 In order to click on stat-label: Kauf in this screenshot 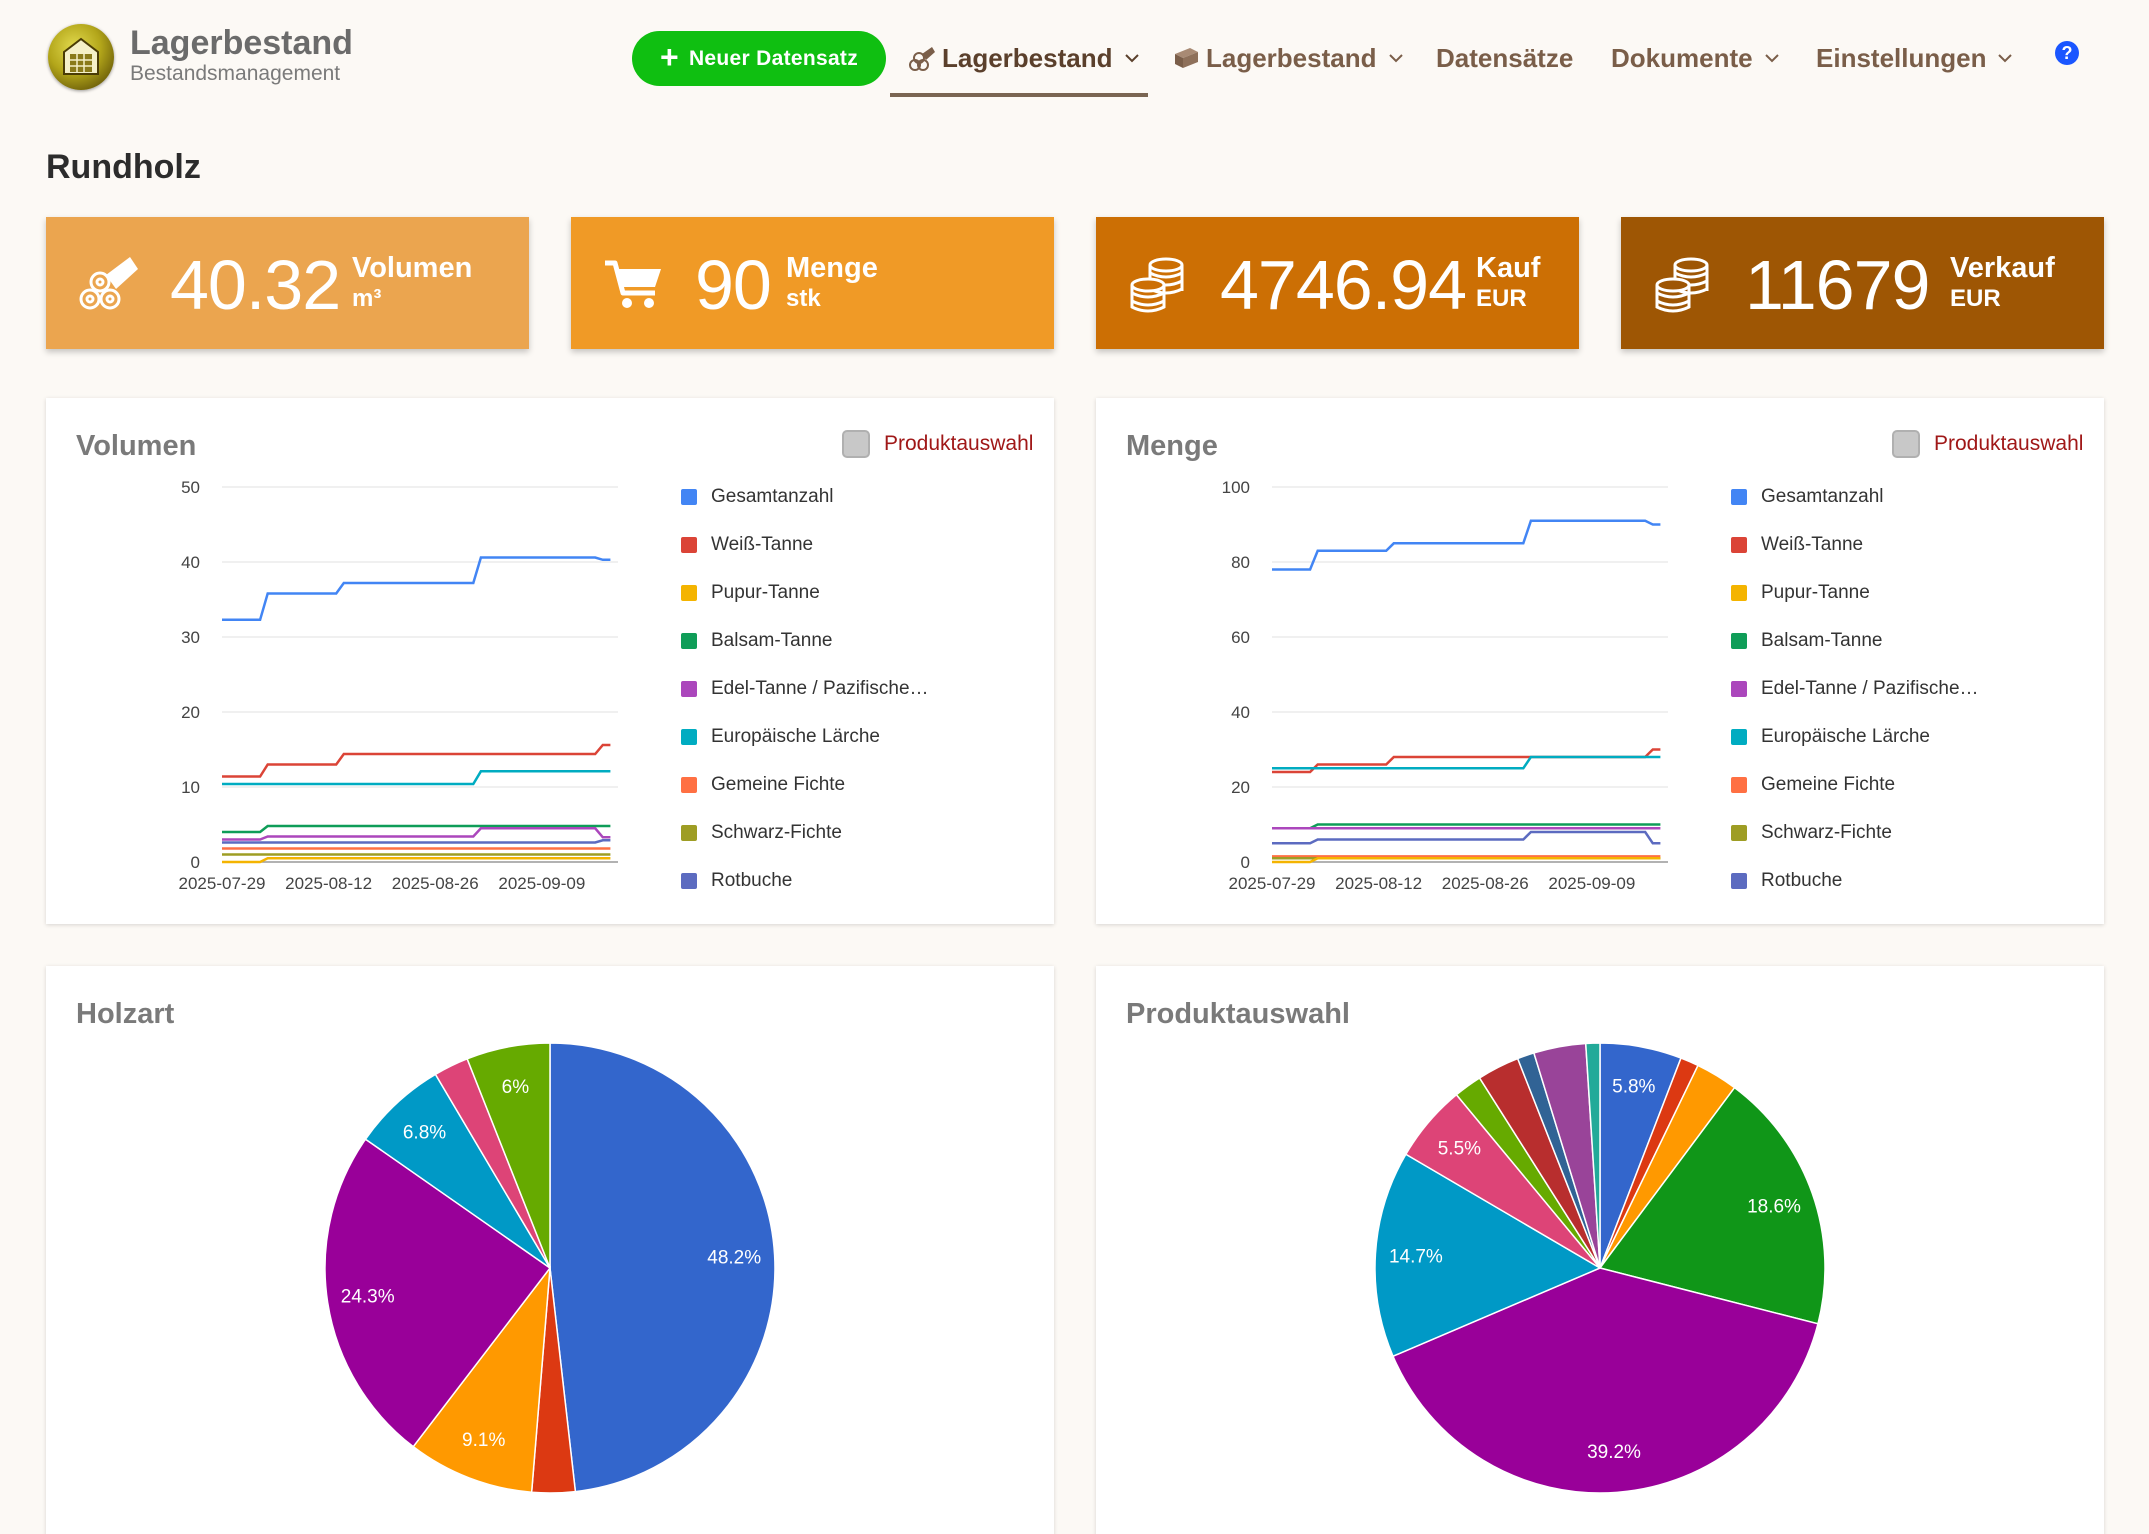, I will do `click(1508, 268)`.